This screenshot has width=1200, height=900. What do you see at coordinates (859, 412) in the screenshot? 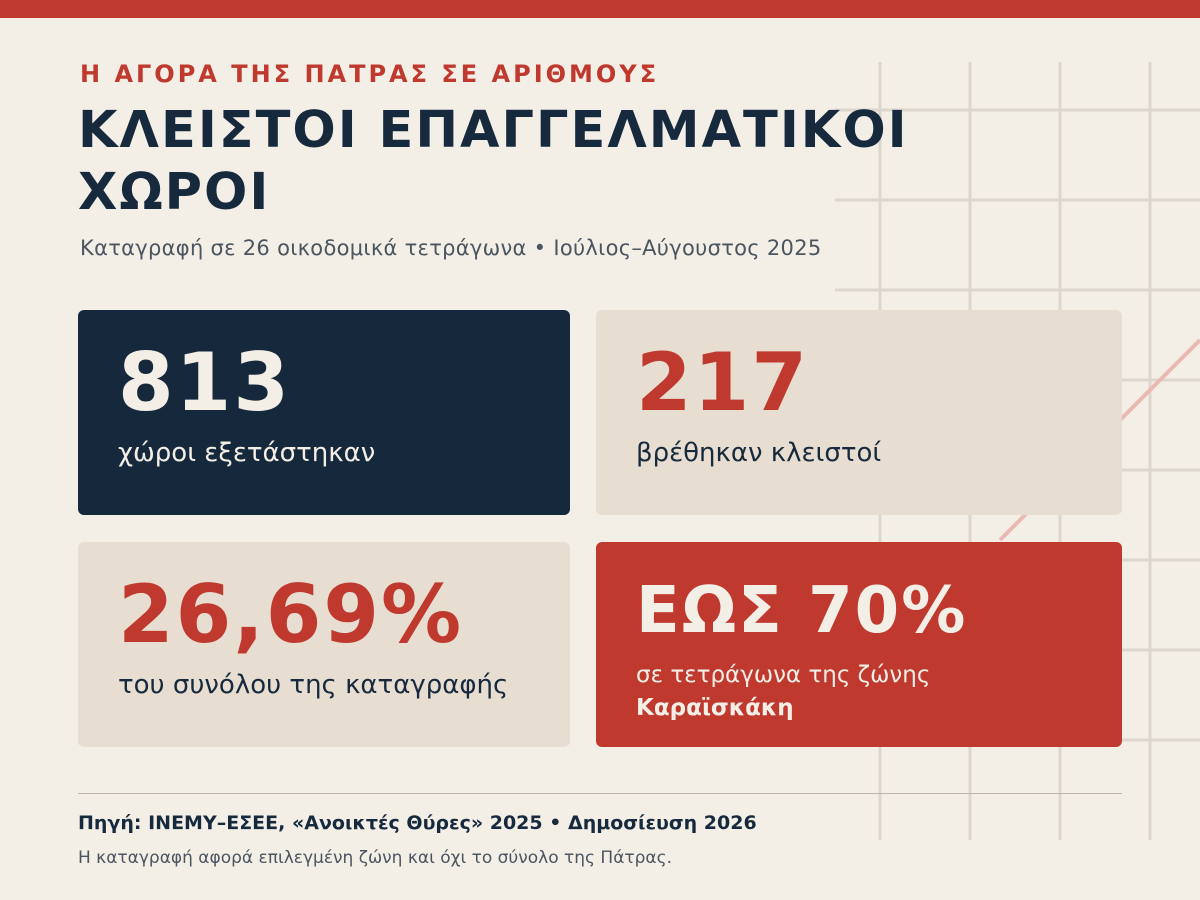
I see `stat-card-closed: 217 βρέθηκαν κλειστοί` at bounding box center [859, 412].